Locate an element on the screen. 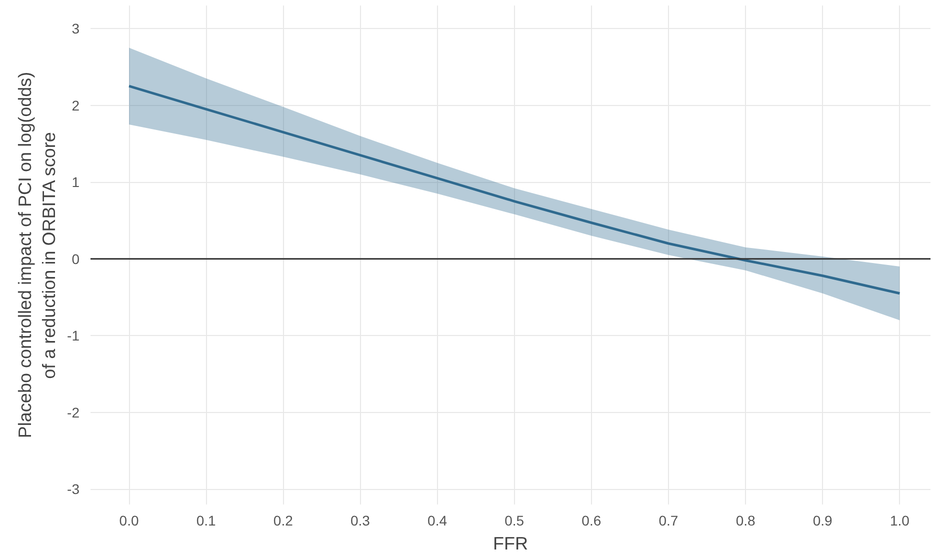  x-axis-title: FFR is located at coordinates (510, 544).